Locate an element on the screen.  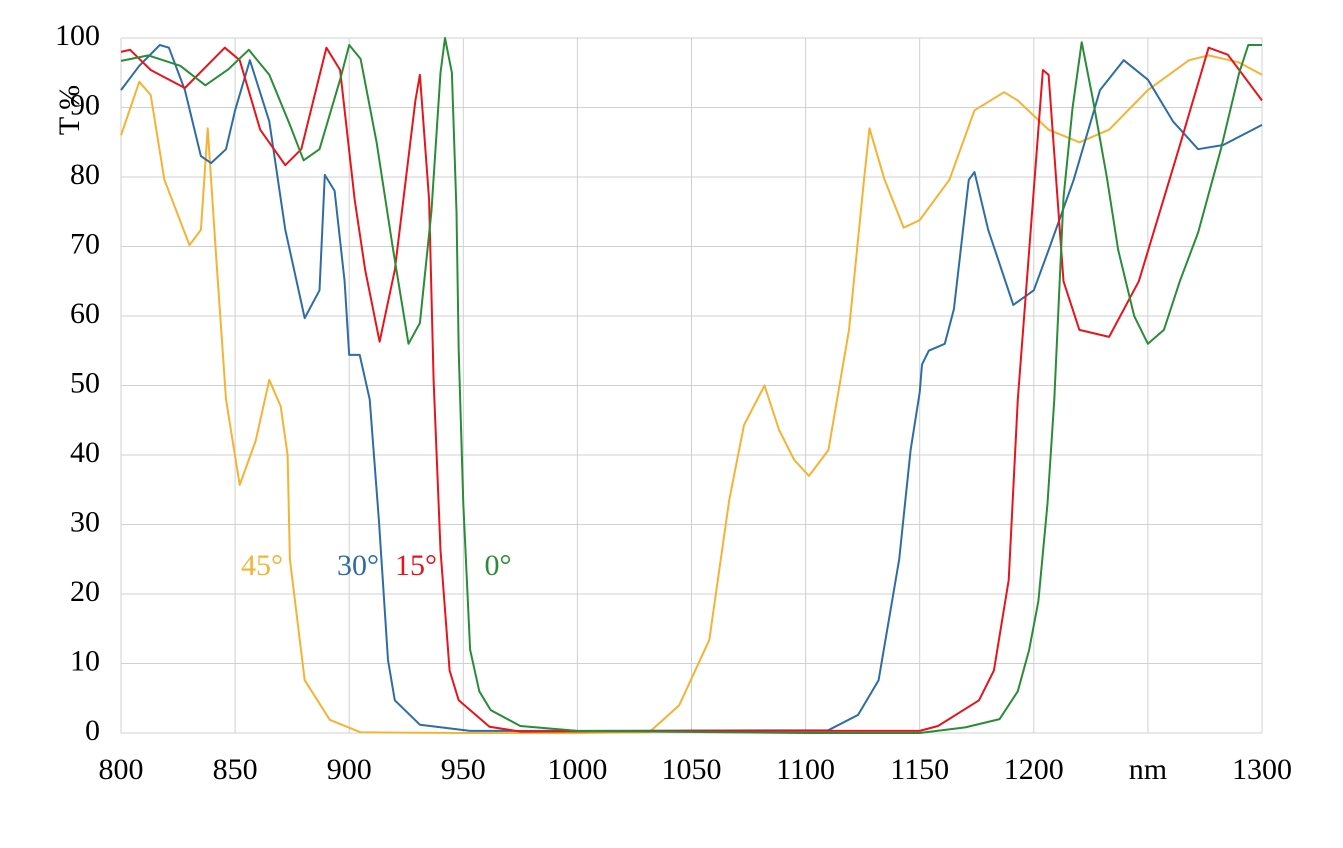
y-tick-label: 100 is located at coordinates (77, 35).